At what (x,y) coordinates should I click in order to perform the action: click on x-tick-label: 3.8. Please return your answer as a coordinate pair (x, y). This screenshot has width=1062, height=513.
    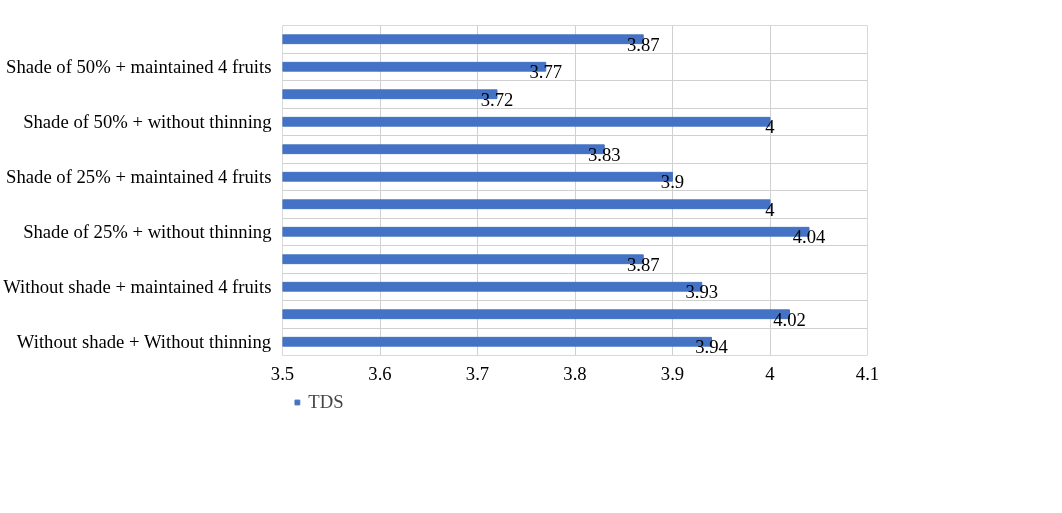
    Looking at the image, I should click on (575, 373).